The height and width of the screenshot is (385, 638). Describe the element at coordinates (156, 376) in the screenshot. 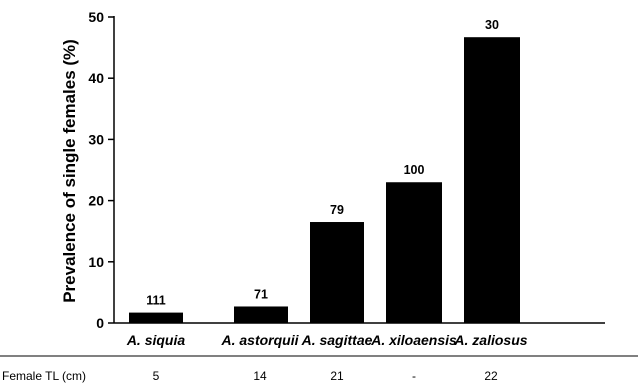

I see `table-row-value: 5` at that location.